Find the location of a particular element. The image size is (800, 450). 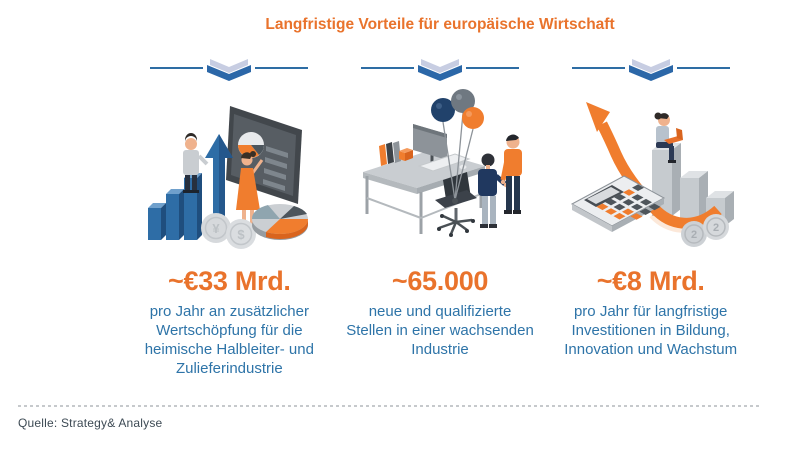

illustration-investment-growth: 2 2 is located at coordinates (651, 172).